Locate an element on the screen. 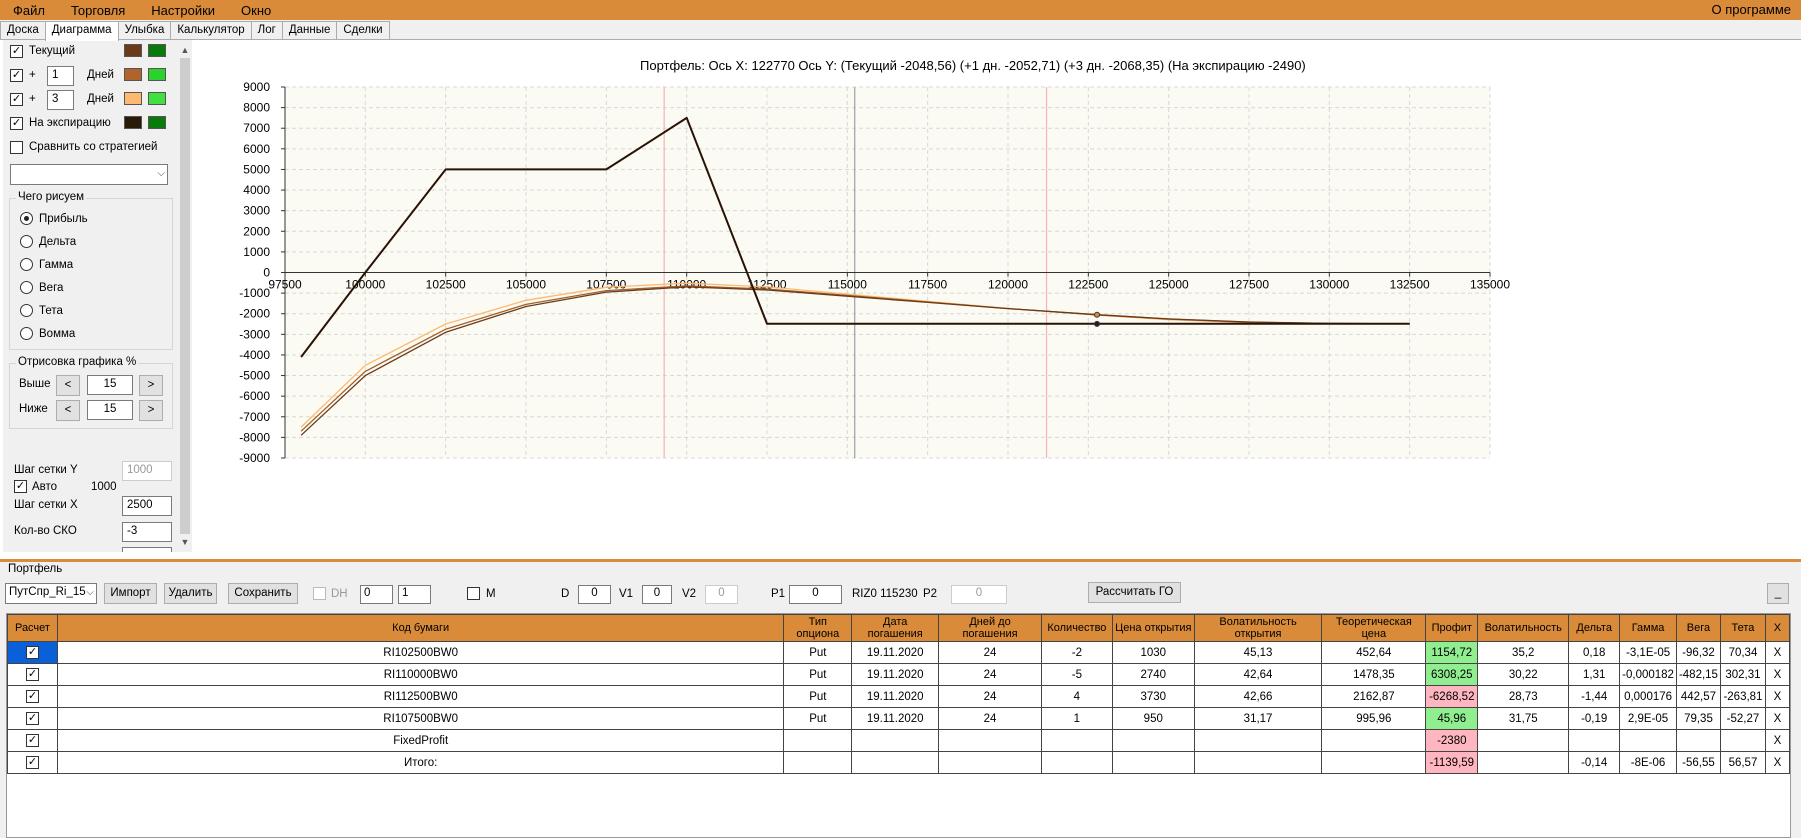 Image resolution: width=1801 pixels, height=838 pixels. menu-file: Файл is located at coordinates (29, 10).